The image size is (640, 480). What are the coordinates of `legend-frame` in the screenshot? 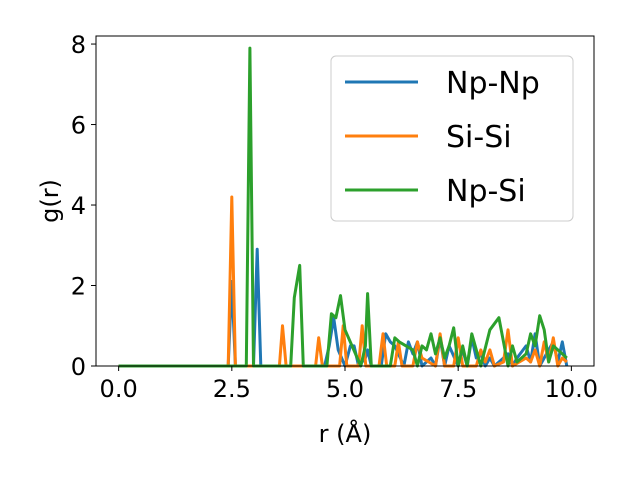 It's located at (452, 138).